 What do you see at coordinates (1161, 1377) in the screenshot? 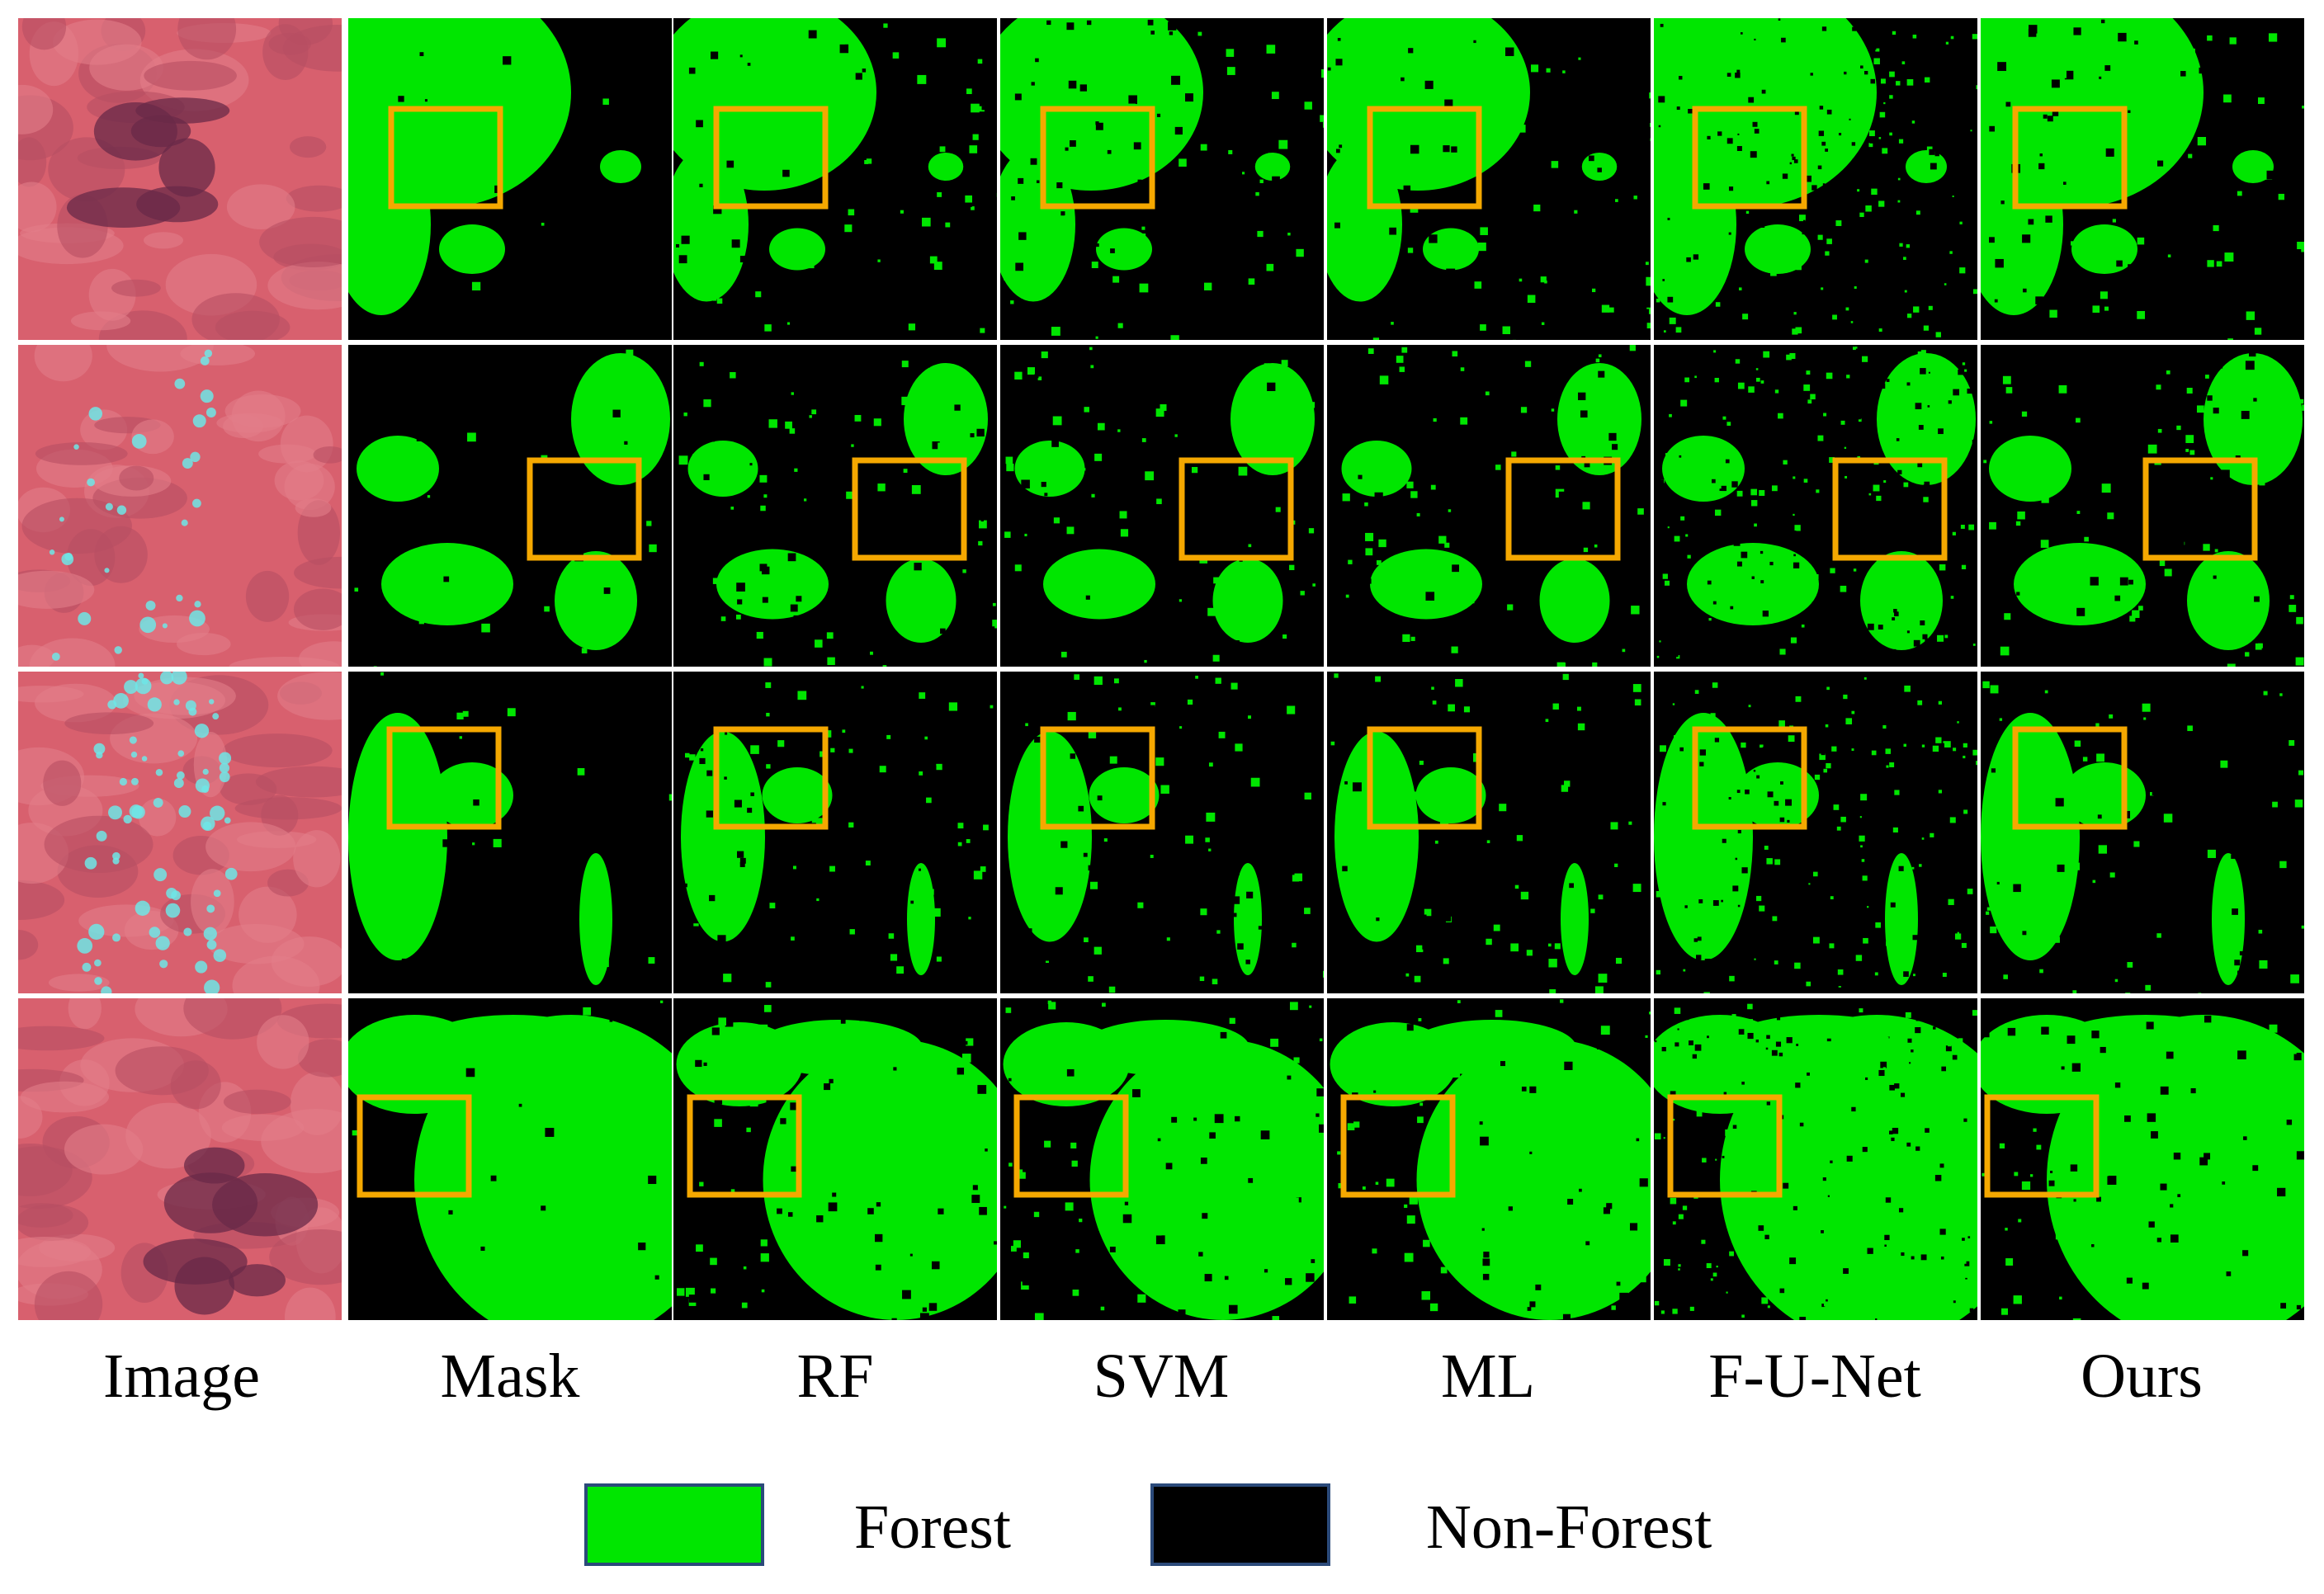
I see `column-label-svm: SVM` at bounding box center [1161, 1377].